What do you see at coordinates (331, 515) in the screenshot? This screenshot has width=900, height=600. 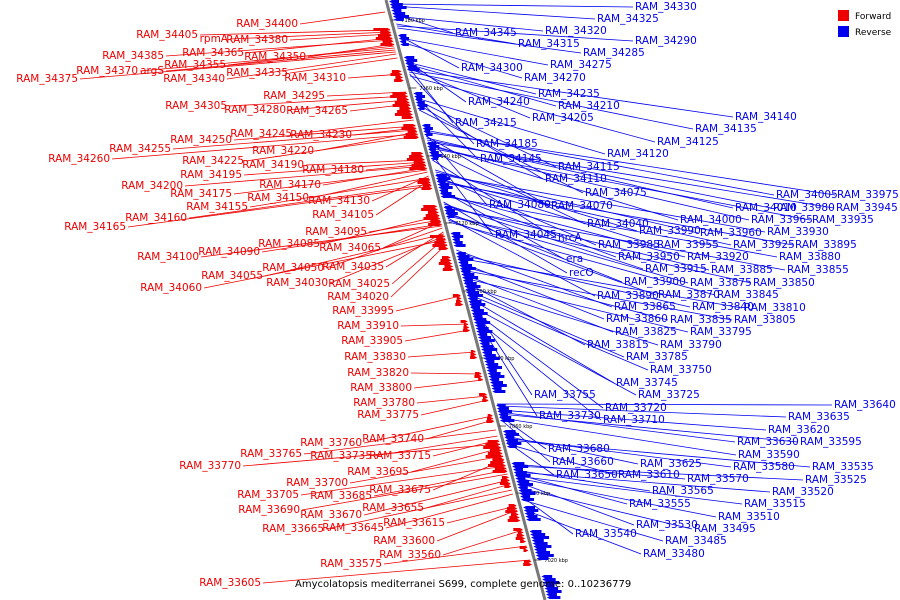 I see `gene-label-ram-33670: RAM_33670` at bounding box center [331, 515].